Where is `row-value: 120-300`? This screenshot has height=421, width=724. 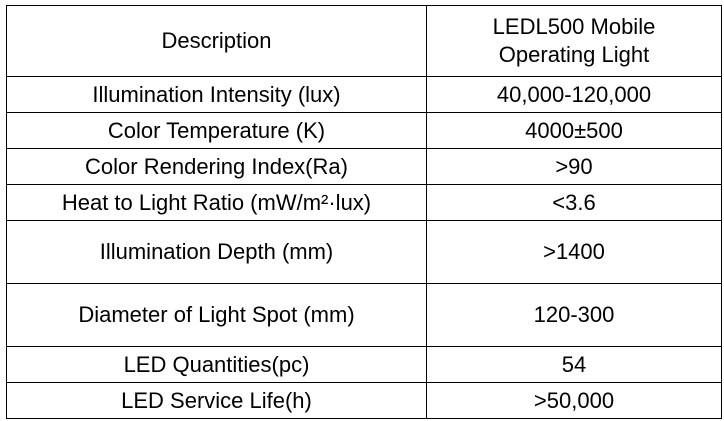 row-value: 120-300 is located at coordinates (574, 315).